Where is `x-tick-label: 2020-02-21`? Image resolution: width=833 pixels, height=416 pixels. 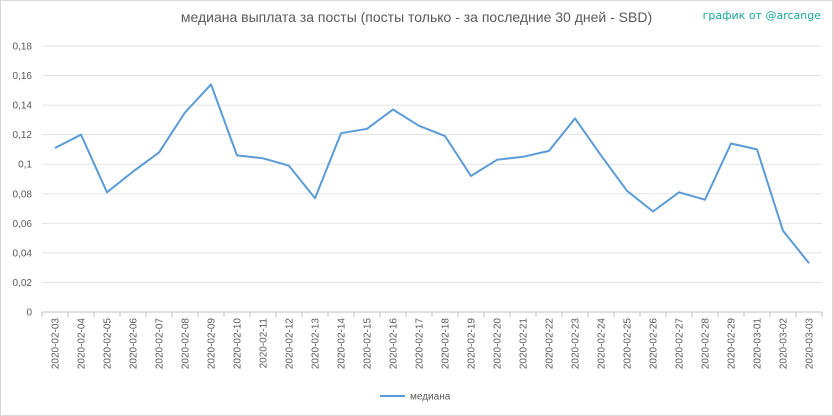
x-tick-label: 2020-02-21 is located at coordinates (524, 344).